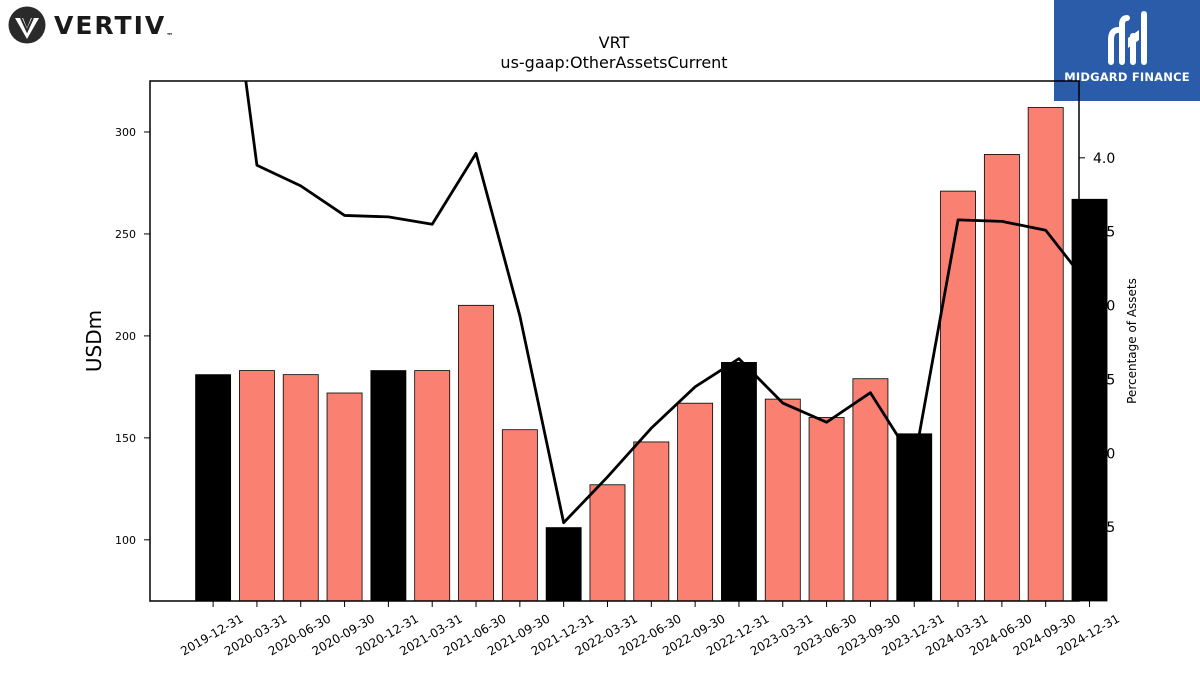 The height and width of the screenshot is (675, 1200). I want to click on y-axis-right: 1.5 2.0 2.5 3.0 3.5 4.0, so click(1097, 343).